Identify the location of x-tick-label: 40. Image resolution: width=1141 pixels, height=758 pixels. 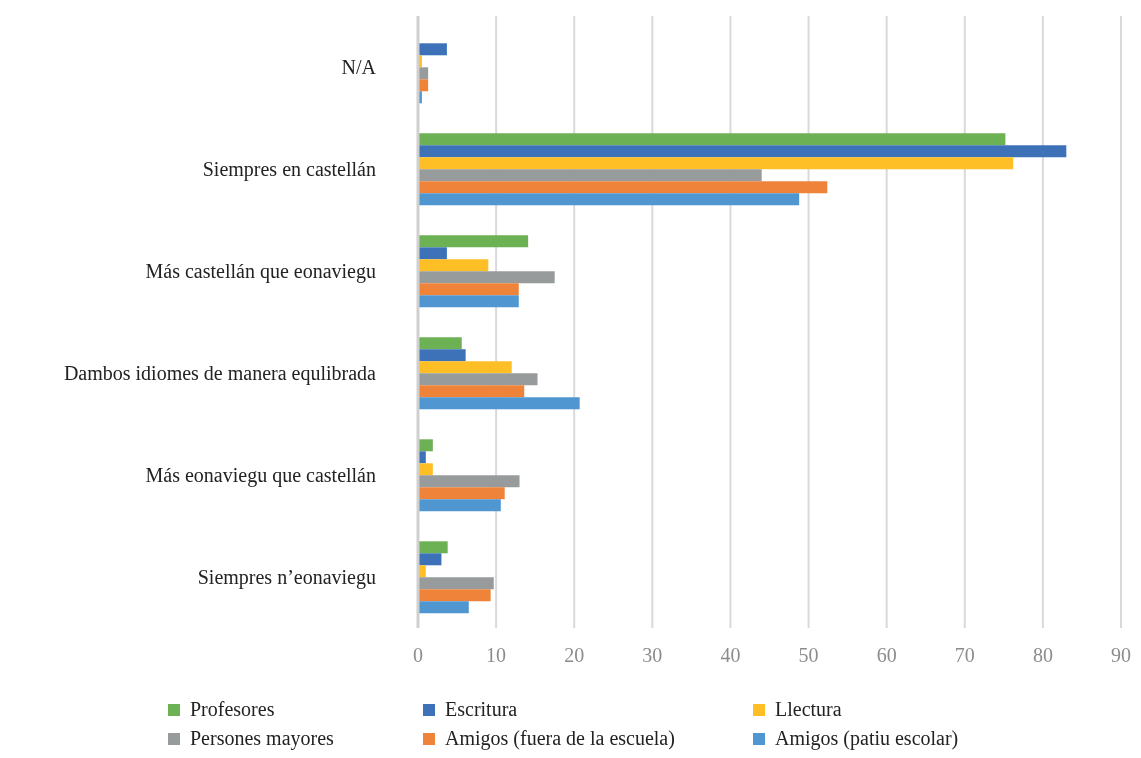
(730, 655).